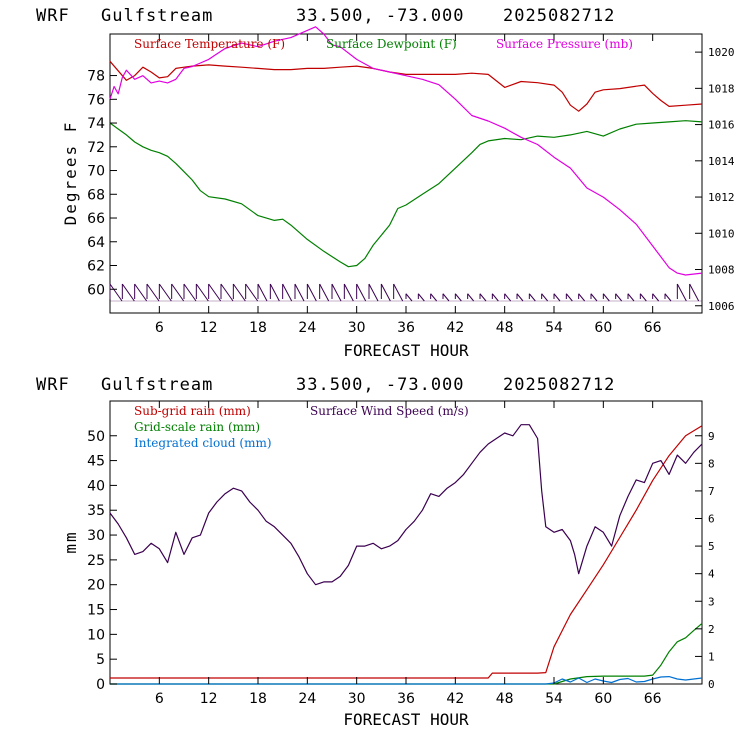 Image resolution: width=740 pixels, height=740 pixels. What do you see at coordinates (209, 328) in the screenshot?
I see `panel1-xtick-label: 12` at bounding box center [209, 328].